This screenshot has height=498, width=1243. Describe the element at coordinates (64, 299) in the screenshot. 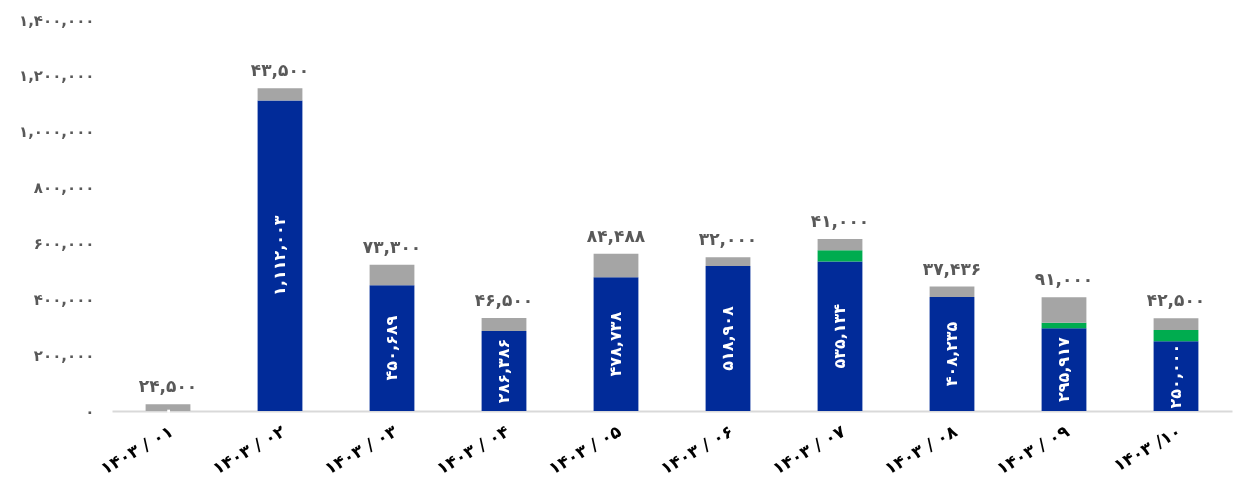

I see `y-tick-label: ۴۰۰,۰۰۰` at that location.